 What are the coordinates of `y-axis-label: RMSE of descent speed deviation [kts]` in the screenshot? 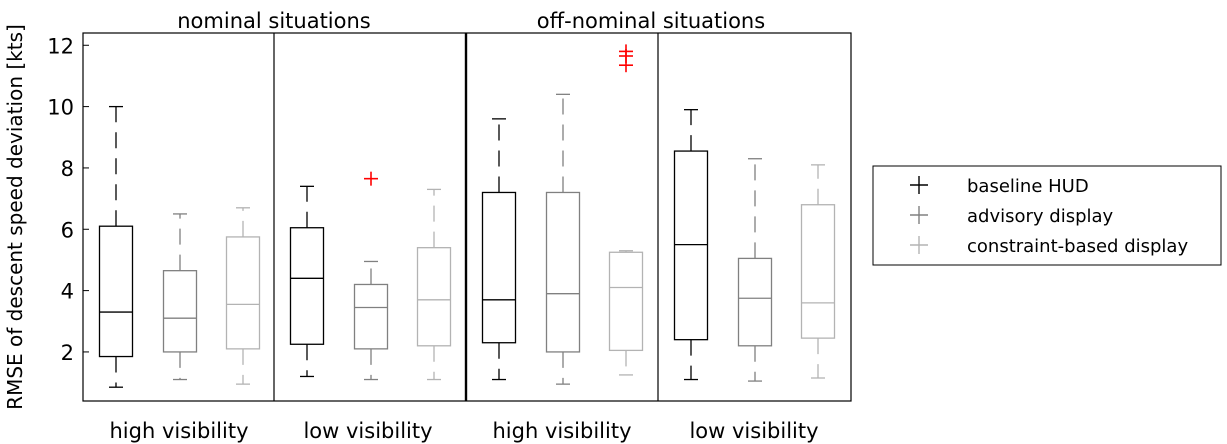 It's located at (15, 217).